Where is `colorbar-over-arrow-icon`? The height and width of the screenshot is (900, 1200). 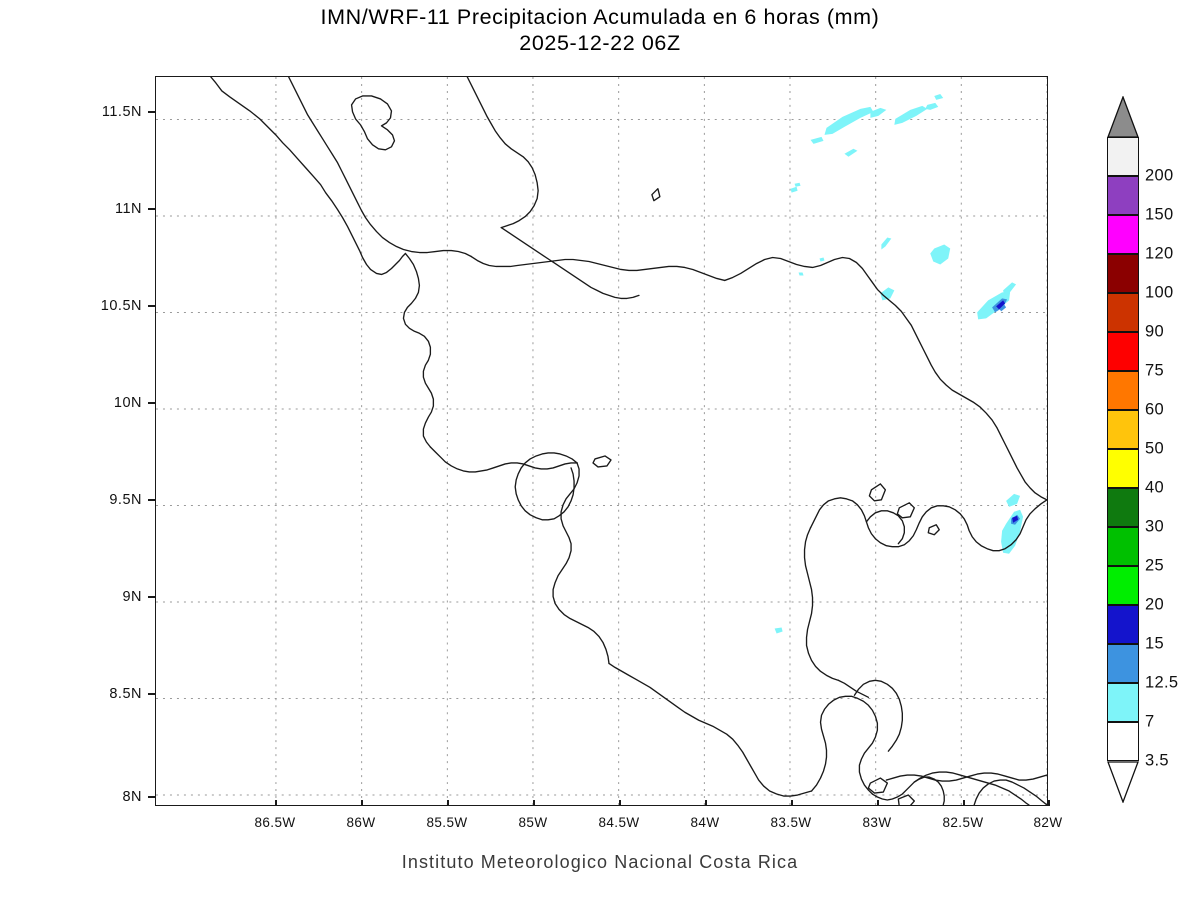 colorbar-over-arrow-icon is located at coordinates (1123, 117).